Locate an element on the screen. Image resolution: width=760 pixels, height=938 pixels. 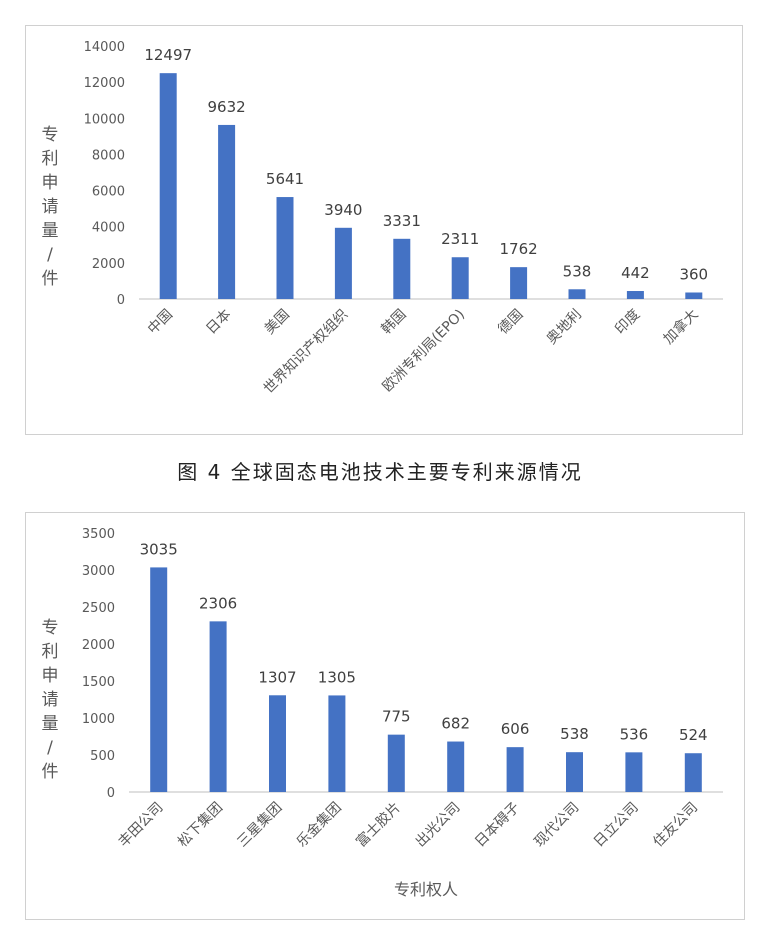
y-tick-label: 1500 is located at coordinates (98, 682).